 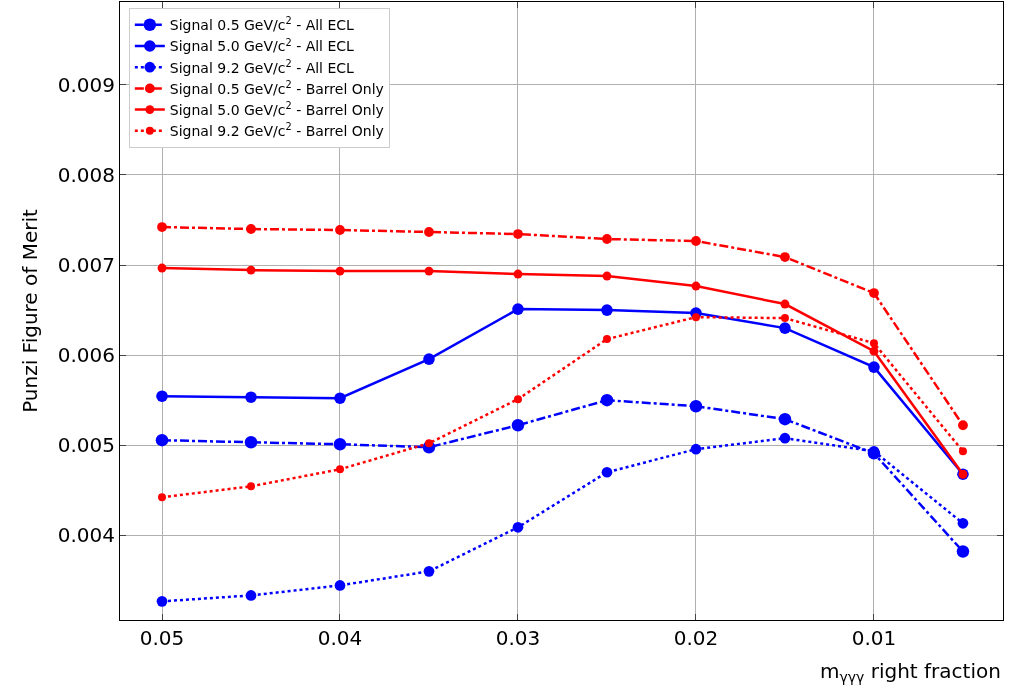 What do you see at coordinates (874, 638) in the screenshot?
I see `x-tick-label: 0.01` at bounding box center [874, 638].